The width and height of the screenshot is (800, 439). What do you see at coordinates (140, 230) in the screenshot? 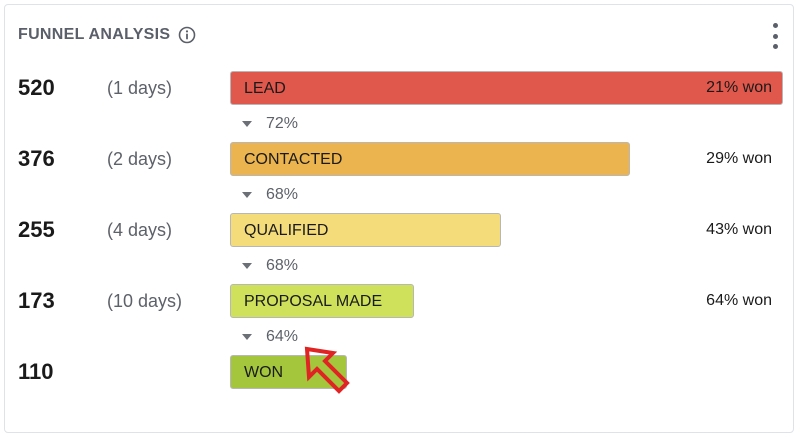
I see `stage-duration: (4 days)` at bounding box center [140, 230].